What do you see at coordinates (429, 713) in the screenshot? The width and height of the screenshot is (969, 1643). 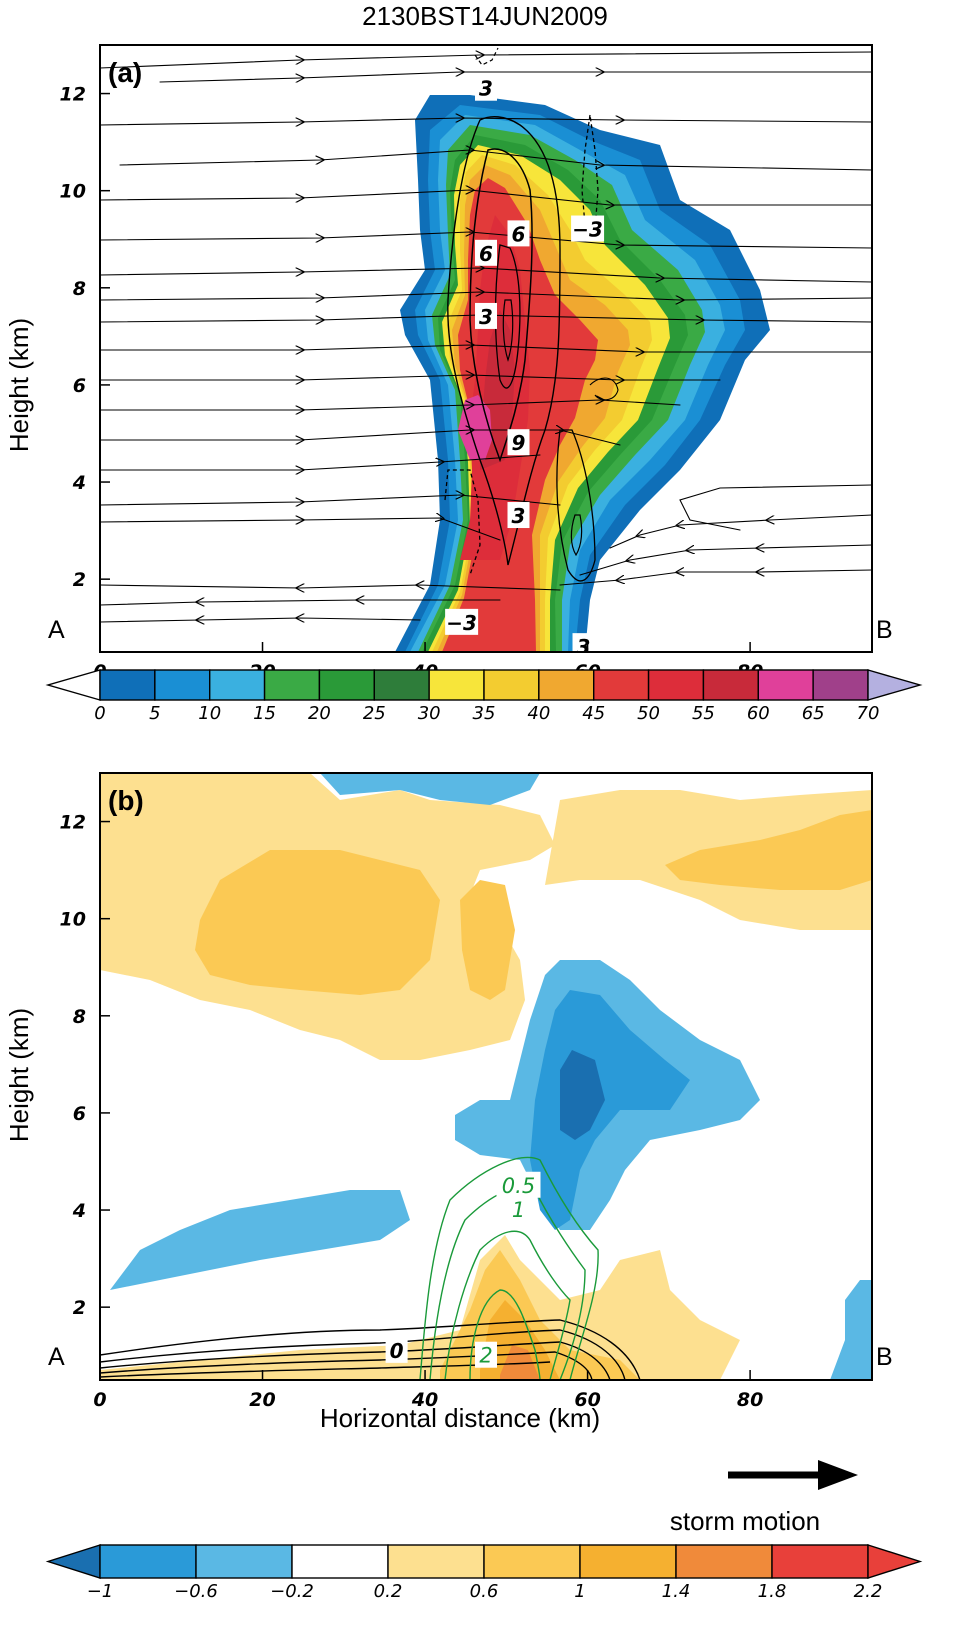 I see `colorbar-a-tick-label: 30` at bounding box center [429, 713].